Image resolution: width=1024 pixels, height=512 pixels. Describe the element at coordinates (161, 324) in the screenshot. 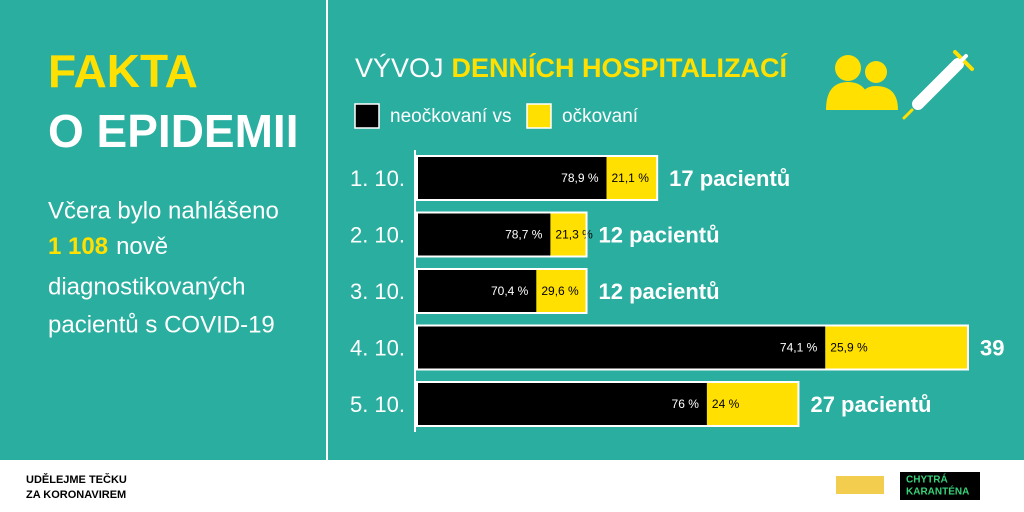

I see `text-line: pacientů s COVID-19` at that location.